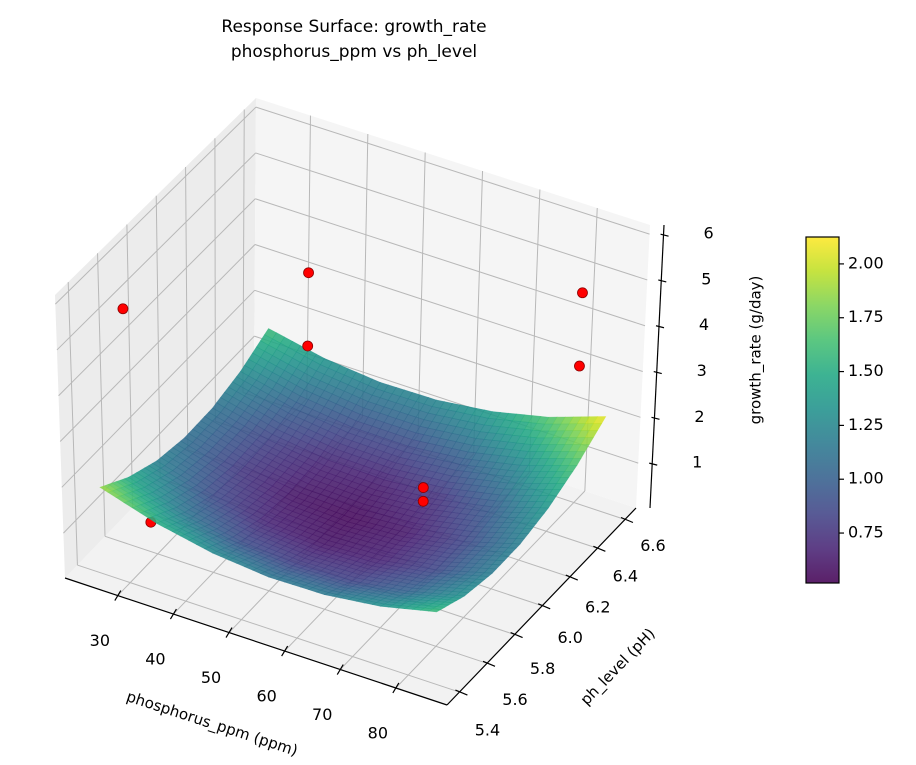  Describe the element at coordinates (487, 730) in the screenshot. I see `y-tick-label: 5.4` at that location.